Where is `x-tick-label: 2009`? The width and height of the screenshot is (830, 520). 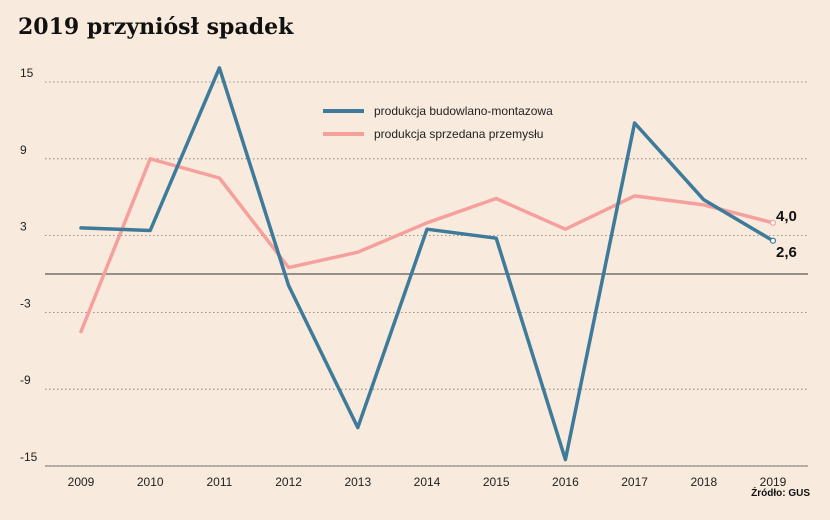
x-tick-label: 2009 is located at coordinates (81, 482).